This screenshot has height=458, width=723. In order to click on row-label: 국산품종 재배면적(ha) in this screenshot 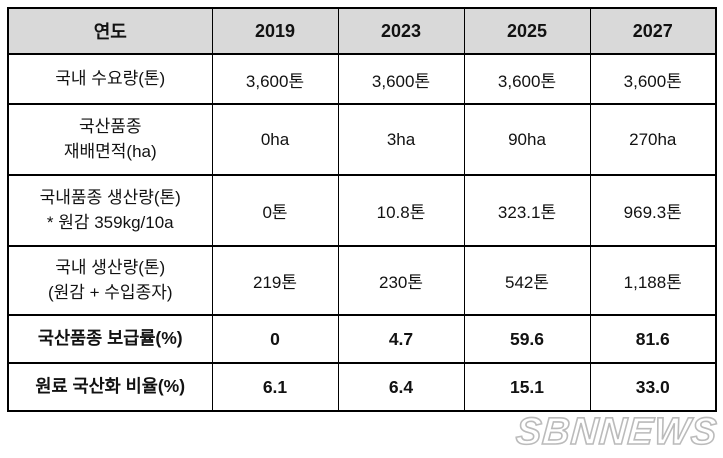, I will do `click(110, 139)`.